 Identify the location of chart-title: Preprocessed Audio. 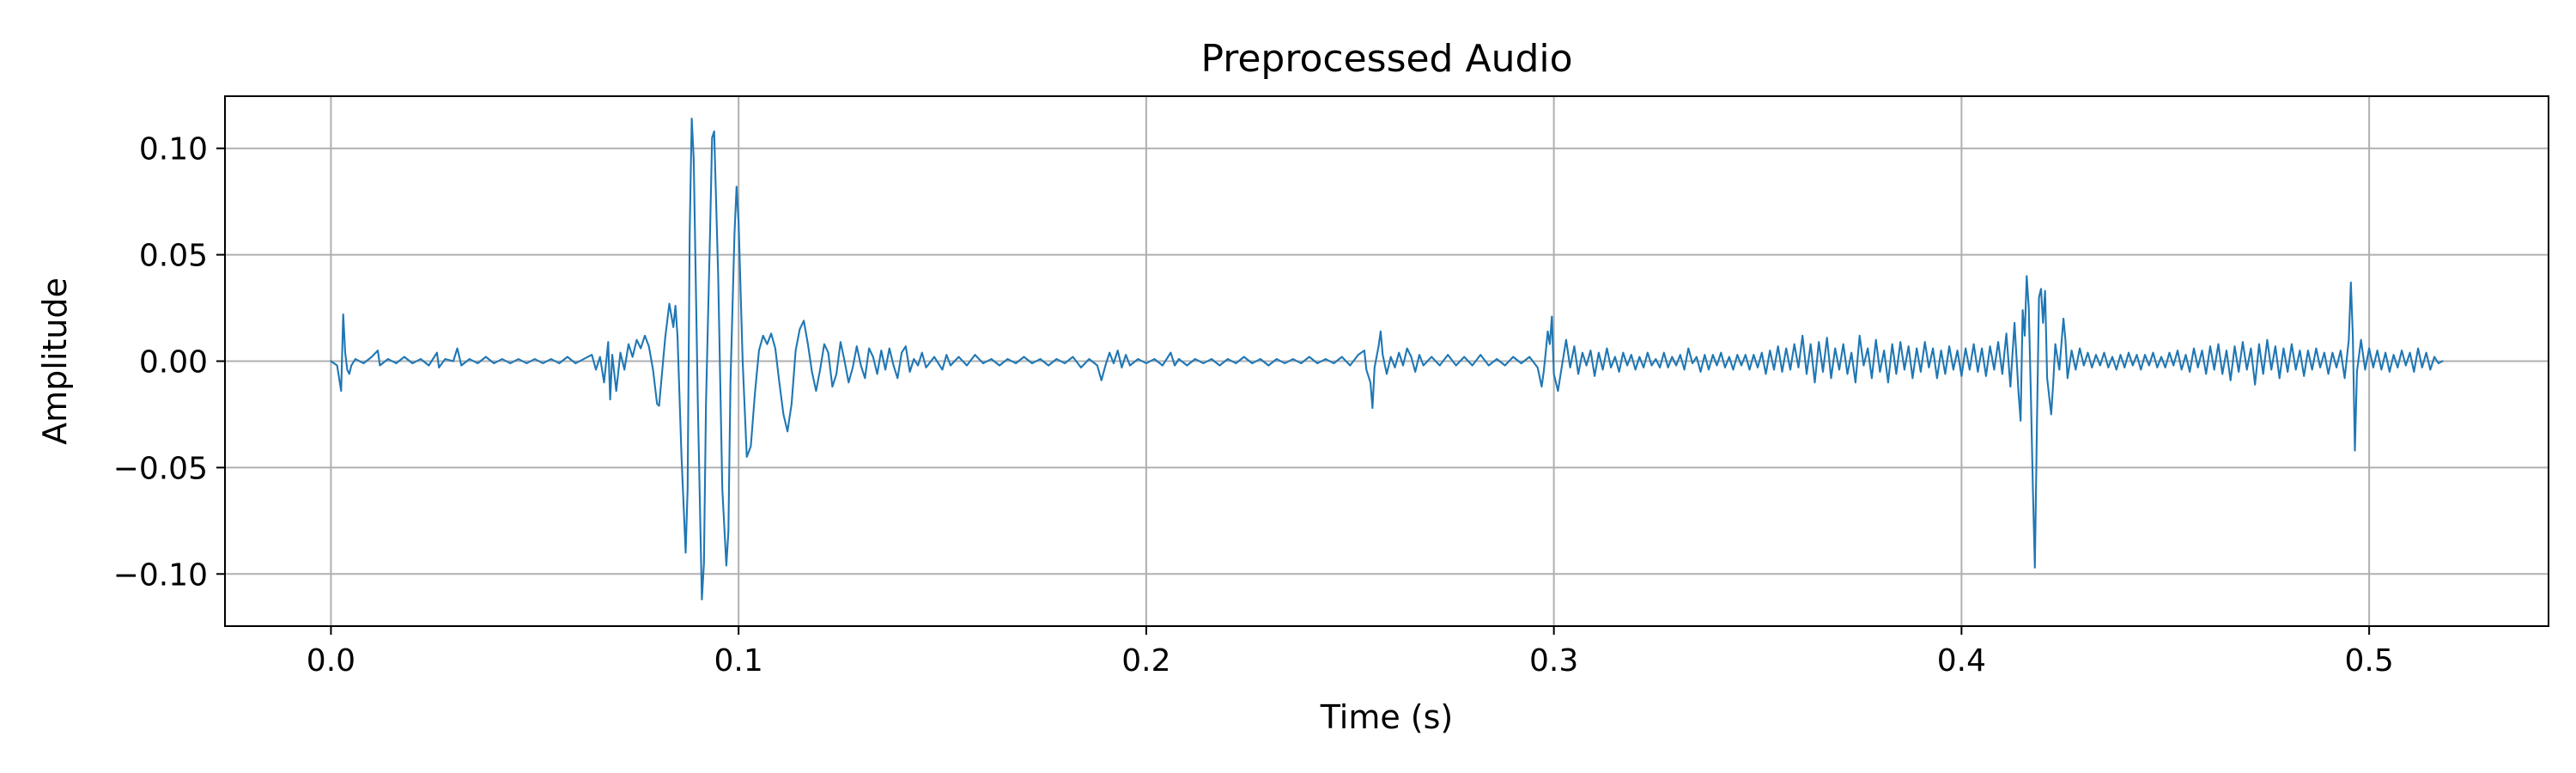
(1386, 59).